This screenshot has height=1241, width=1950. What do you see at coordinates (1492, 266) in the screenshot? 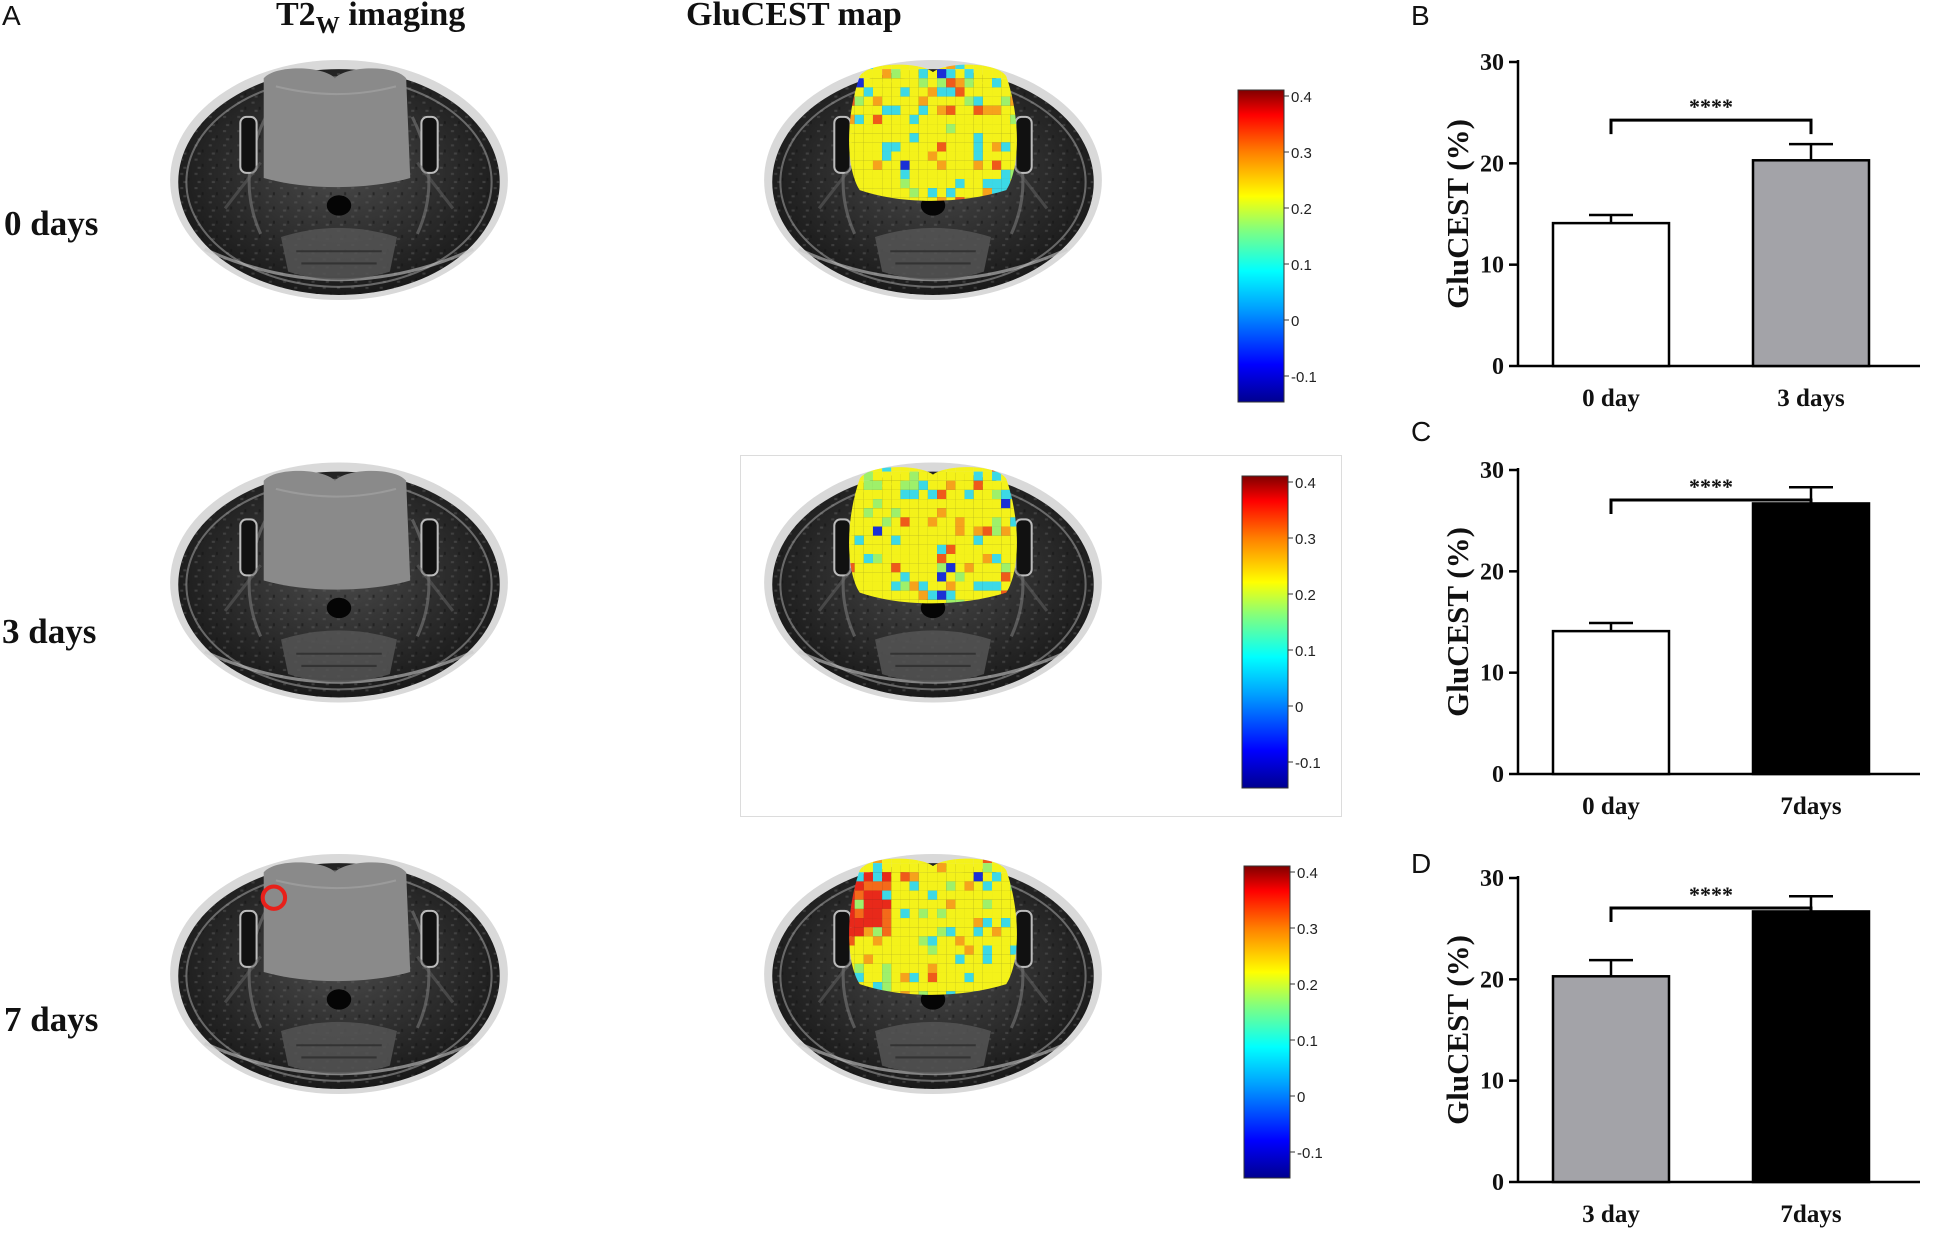
I see `y-tick-label: 10` at bounding box center [1492, 266].